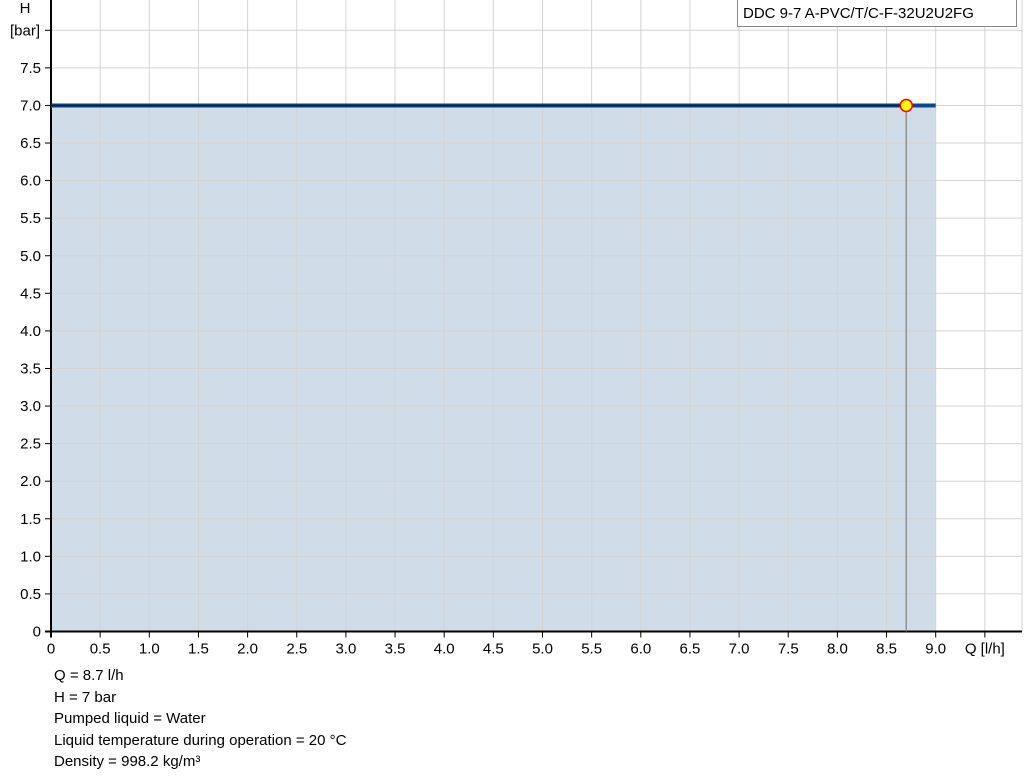 This screenshot has height=781, width=1024. I want to click on legend-label: DDC 9-7 A-PVC/T/C-F-32U2U2FG, so click(858, 13).